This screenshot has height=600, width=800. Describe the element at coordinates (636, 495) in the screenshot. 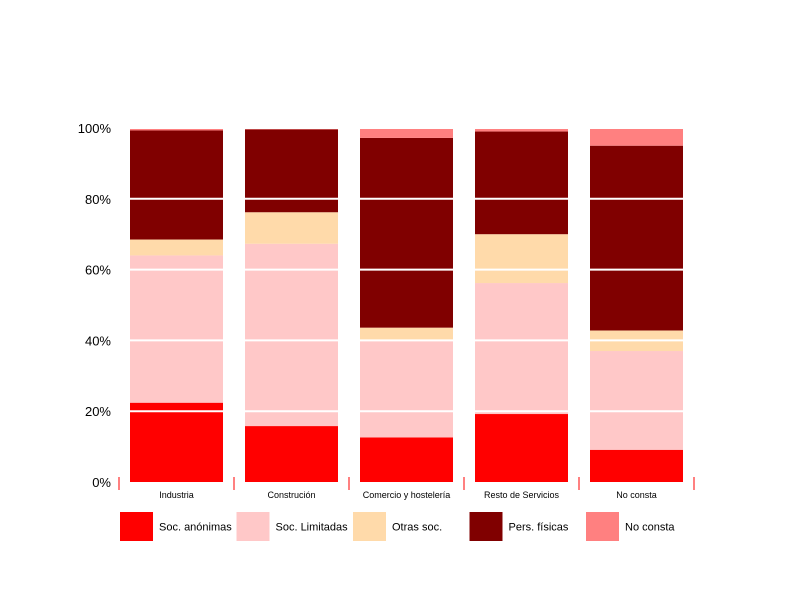

I see `x-tick-label-4: No consta` at that location.